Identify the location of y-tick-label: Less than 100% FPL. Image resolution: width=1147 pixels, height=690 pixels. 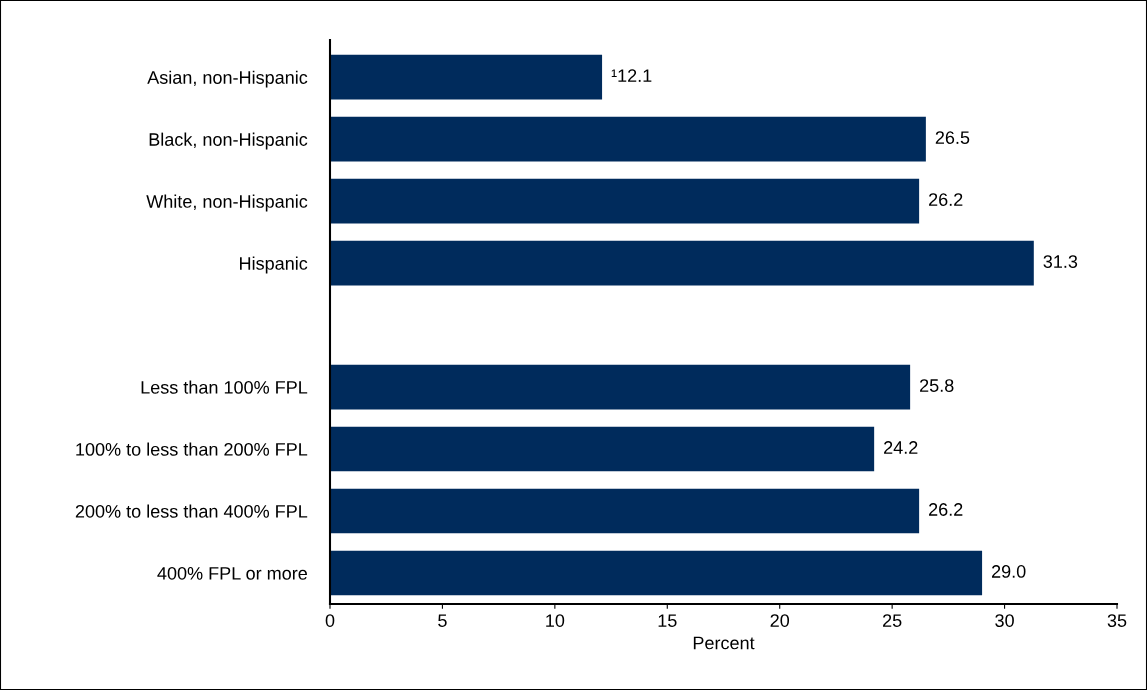
(224, 387).